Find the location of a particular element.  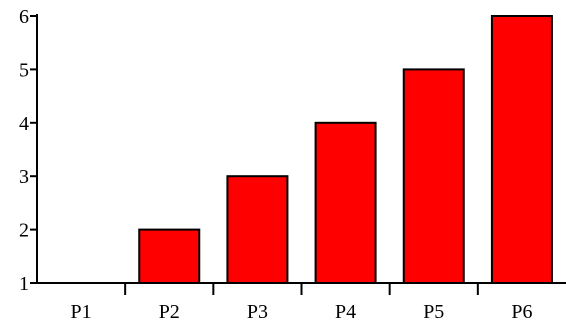

bar-p2 is located at coordinates (169, 256).